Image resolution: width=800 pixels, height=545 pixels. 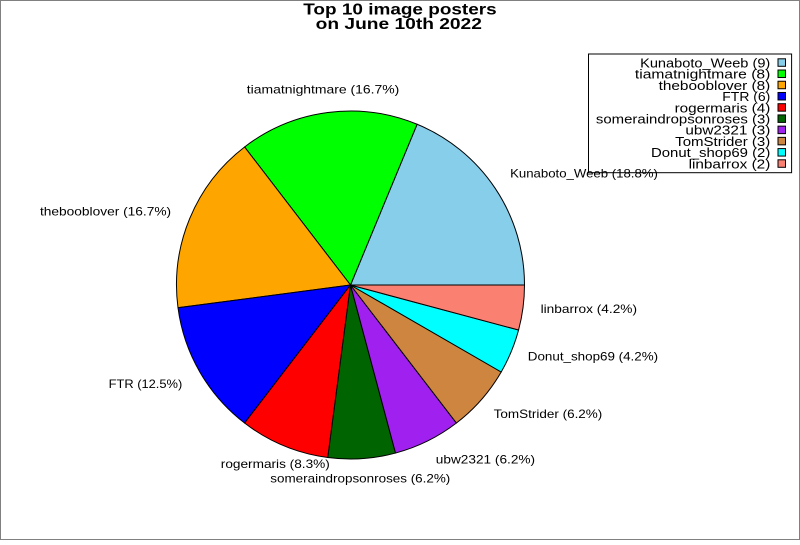 I want to click on svg-text: FTR (6), so click(x=746, y=96).